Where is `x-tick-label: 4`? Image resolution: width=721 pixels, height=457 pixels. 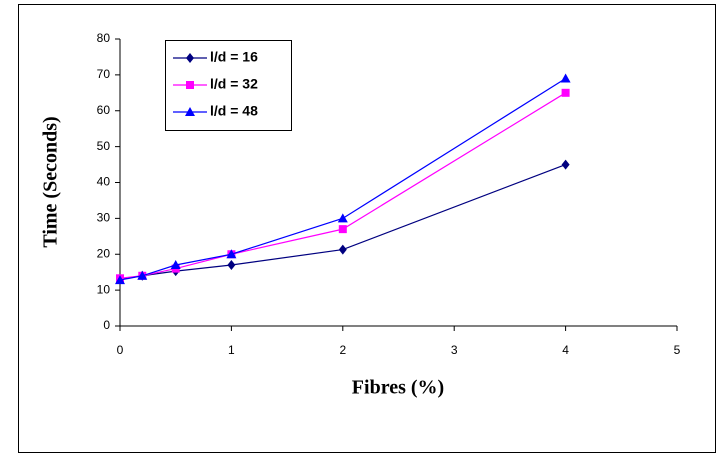
x-tick-label: 4 is located at coordinates (565, 350).